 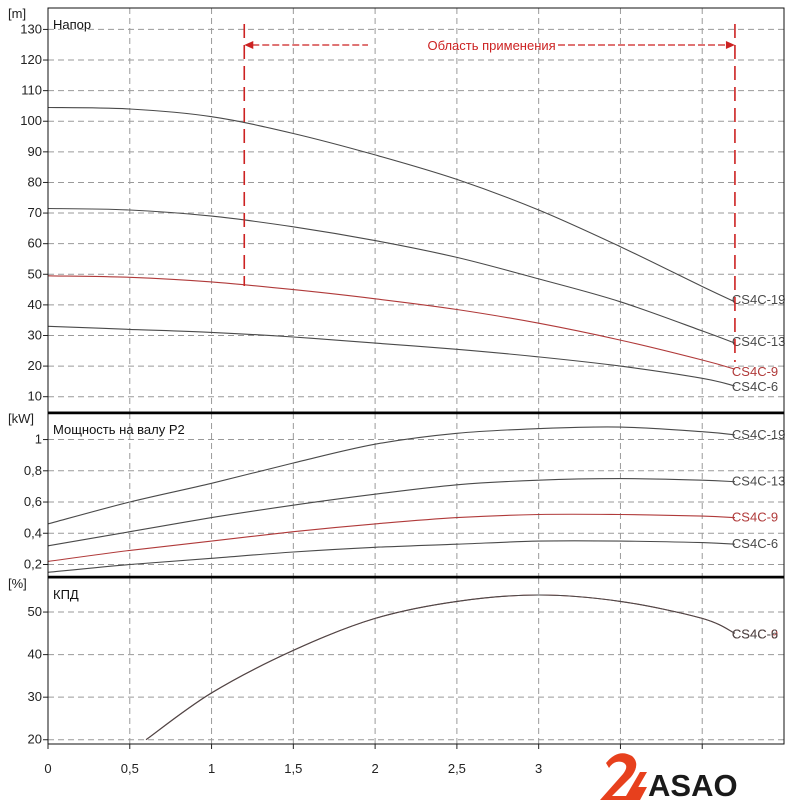 What do you see at coordinates (33, 564) in the screenshot?
I see `y-tick-label: 0,2` at bounding box center [33, 564].